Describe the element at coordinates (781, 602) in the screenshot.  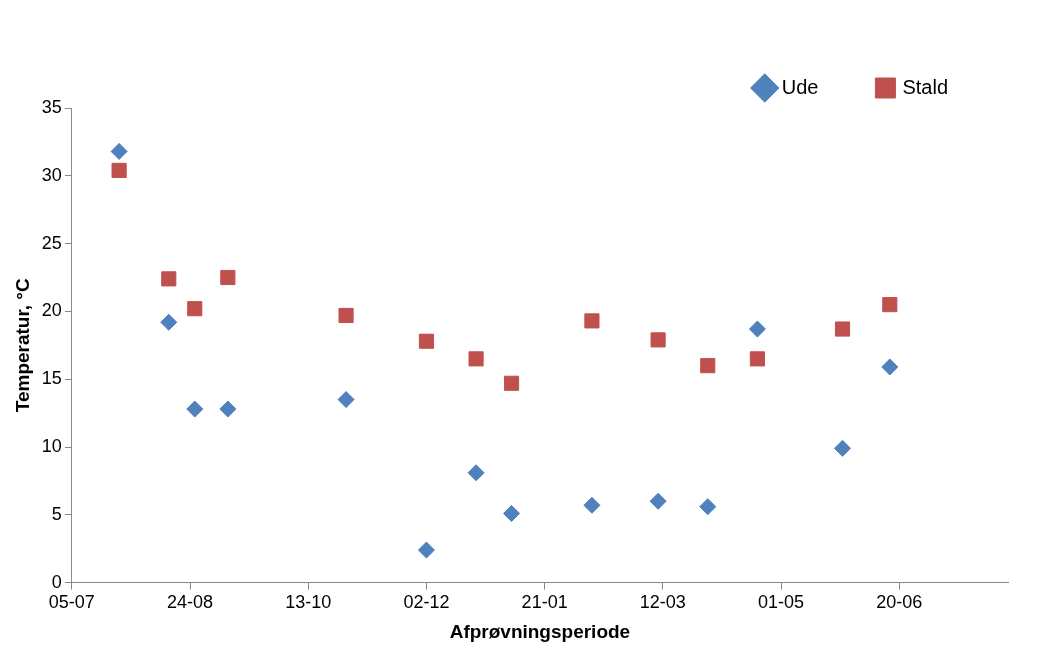
I see `x-tick-label: 01-05` at that location.